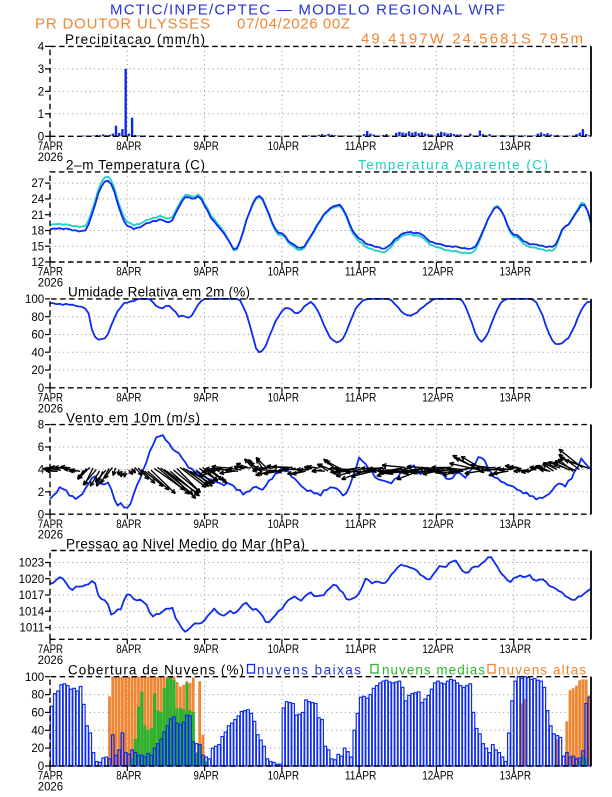  What do you see at coordinates (37, 232) in the screenshot?
I see `svg-text: 18` at bounding box center [37, 232].